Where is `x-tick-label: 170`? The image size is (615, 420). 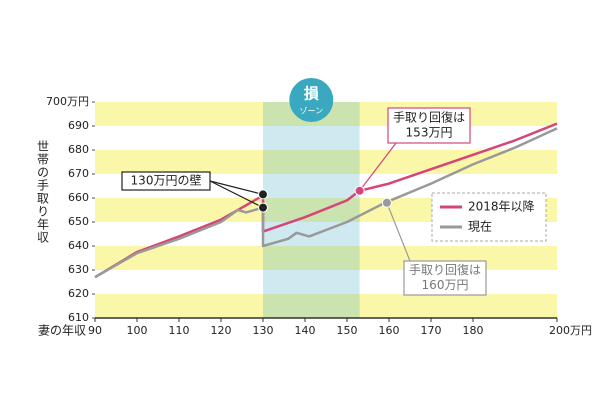
x-tick-label: 170 is located at coordinates (431, 330).